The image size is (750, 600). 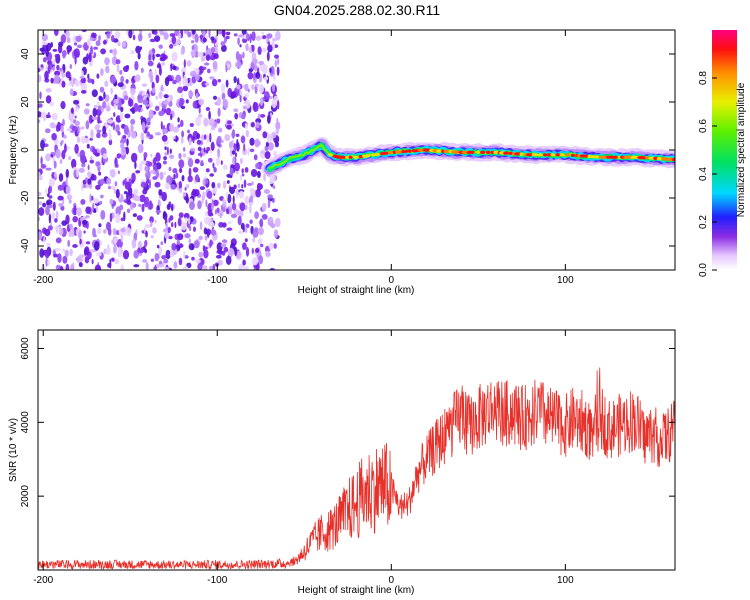 What do you see at coordinates (25, 245) in the screenshot?
I see `y-tick-label: -40` at bounding box center [25, 245].